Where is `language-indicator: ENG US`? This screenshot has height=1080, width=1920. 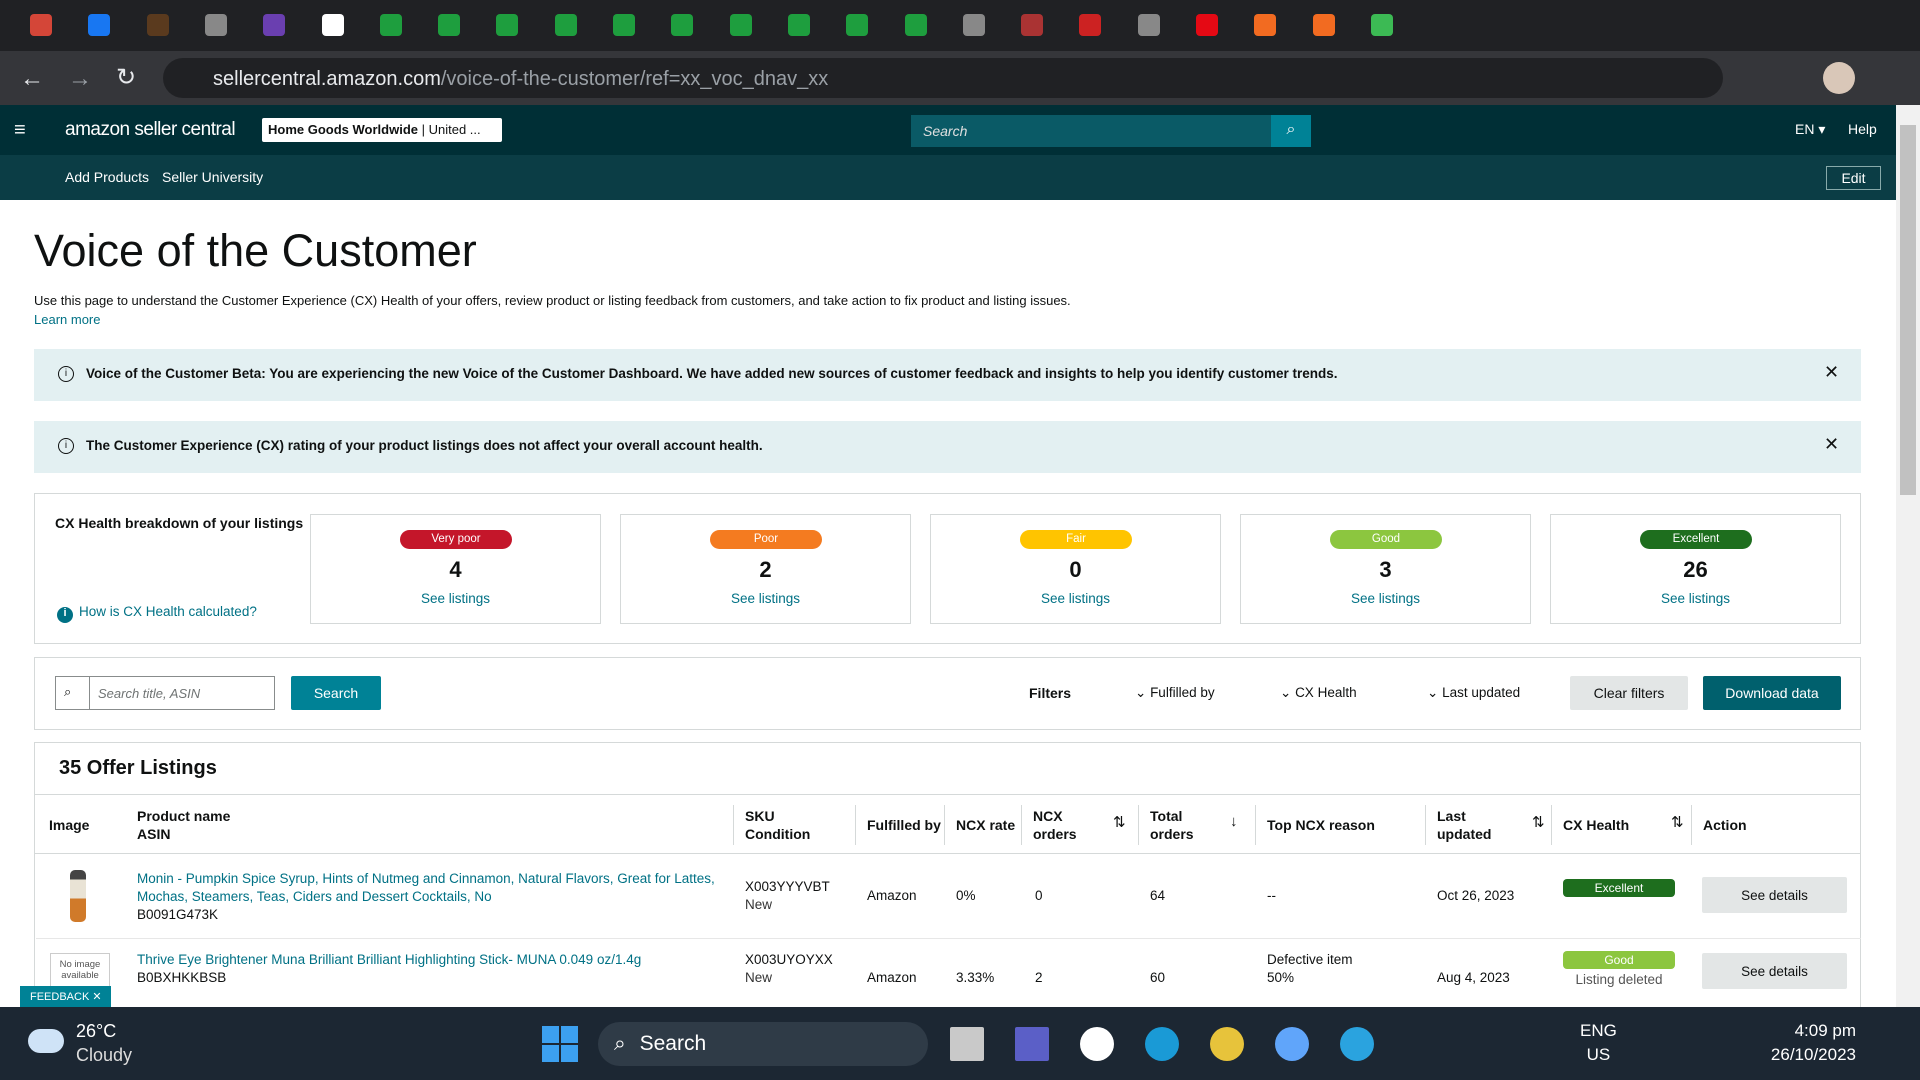
language-indicator: ENG US is located at coordinates (1598, 1043).